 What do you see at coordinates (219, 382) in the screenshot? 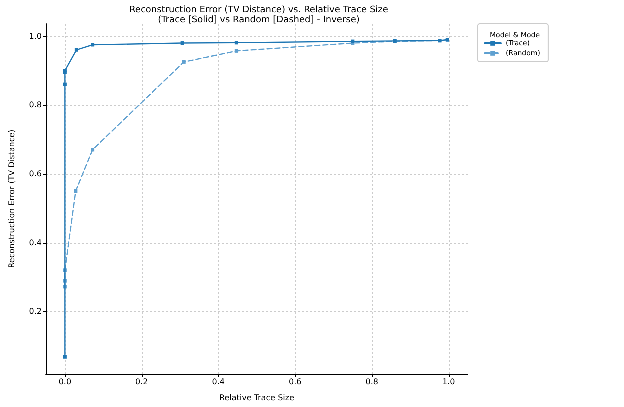
I see `x-tick-label: 0.4` at bounding box center [219, 382].